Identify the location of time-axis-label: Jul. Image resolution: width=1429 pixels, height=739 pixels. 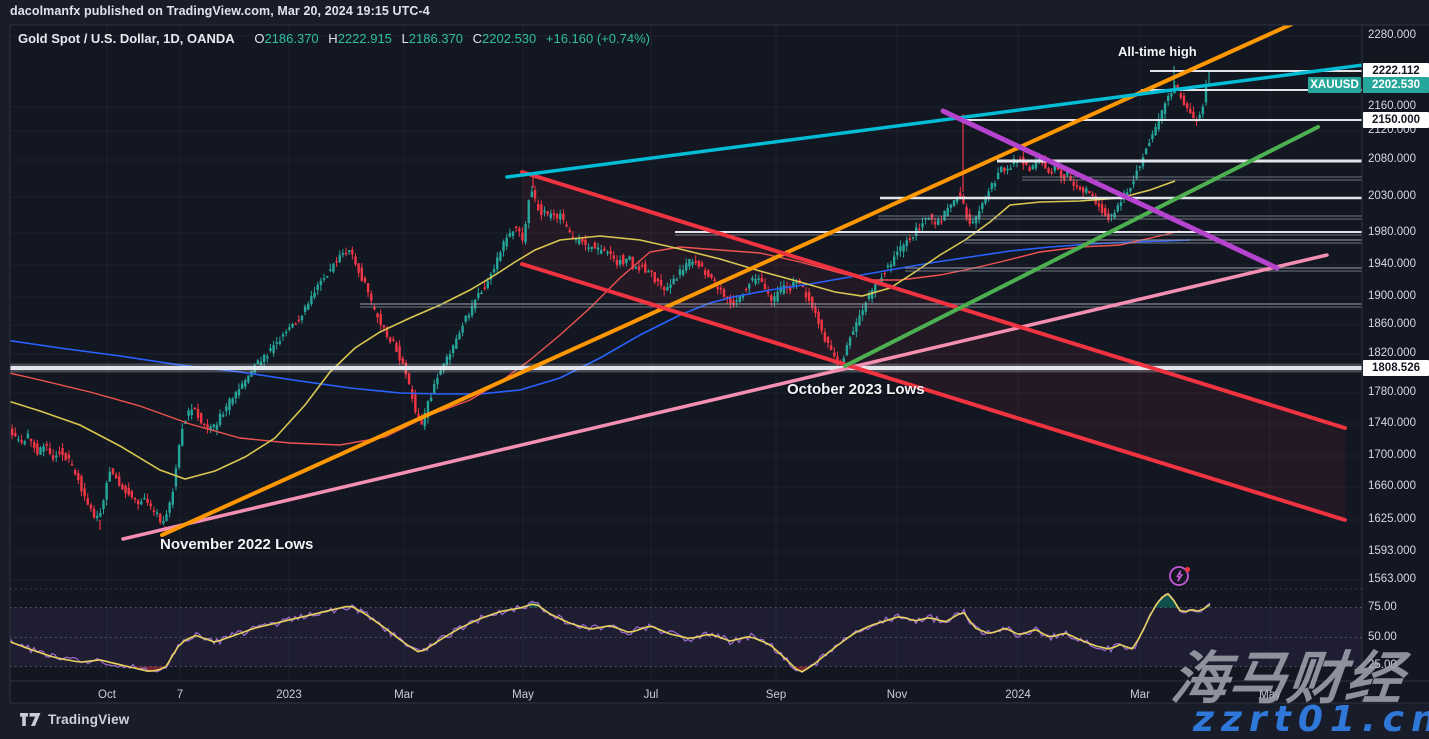
(651, 695).